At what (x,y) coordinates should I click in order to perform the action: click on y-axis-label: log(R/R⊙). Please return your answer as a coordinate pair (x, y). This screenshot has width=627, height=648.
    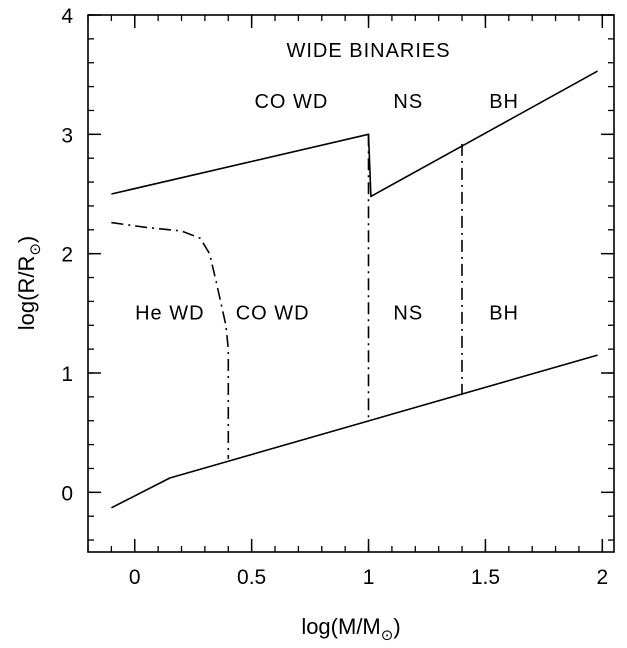
    Looking at the image, I should click on (29, 283).